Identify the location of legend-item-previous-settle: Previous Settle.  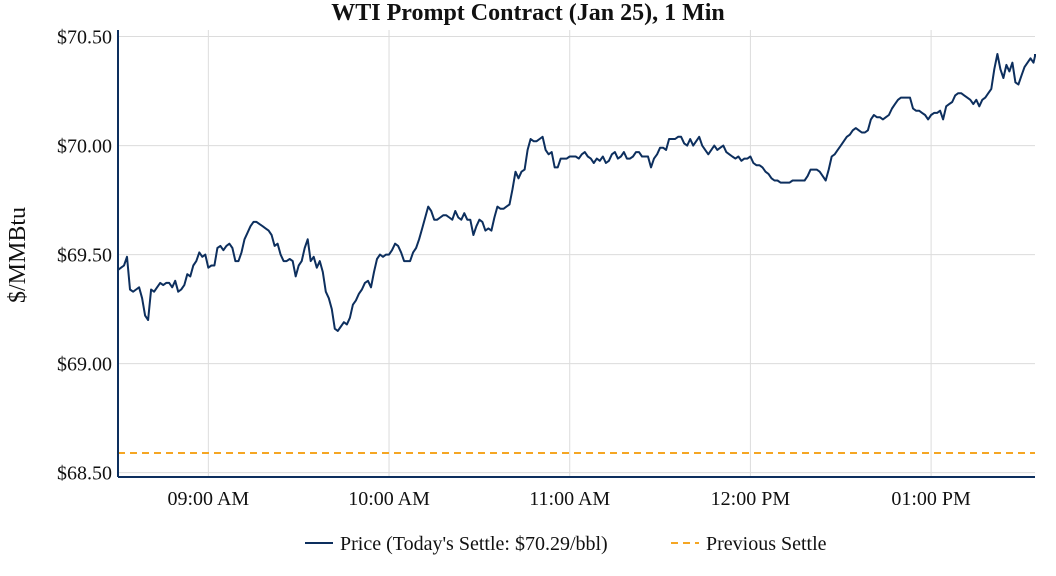
(749, 544).